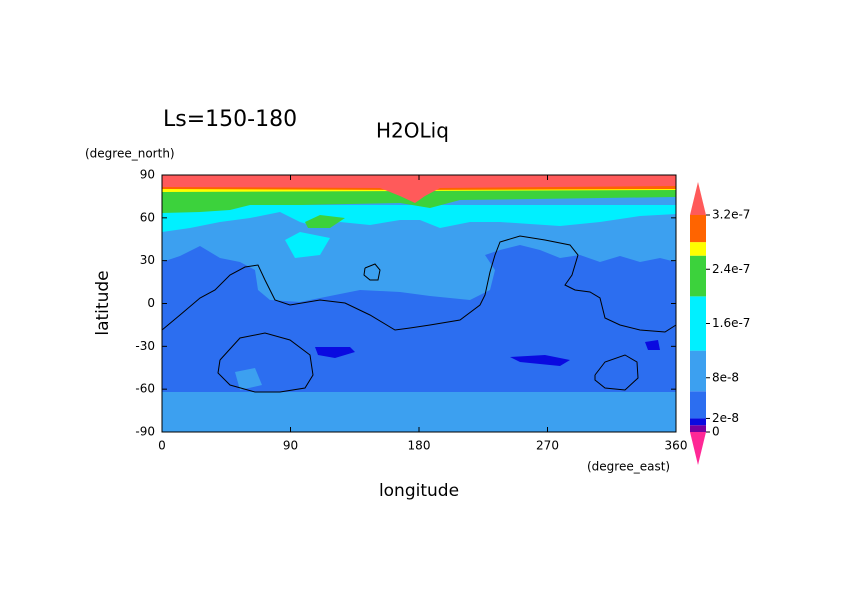 This screenshot has width=842, height=595. What do you see at coordinates (145, 389) in the screenshot?
I see `y-tick-label: -60` at bounding box center [145, 389].